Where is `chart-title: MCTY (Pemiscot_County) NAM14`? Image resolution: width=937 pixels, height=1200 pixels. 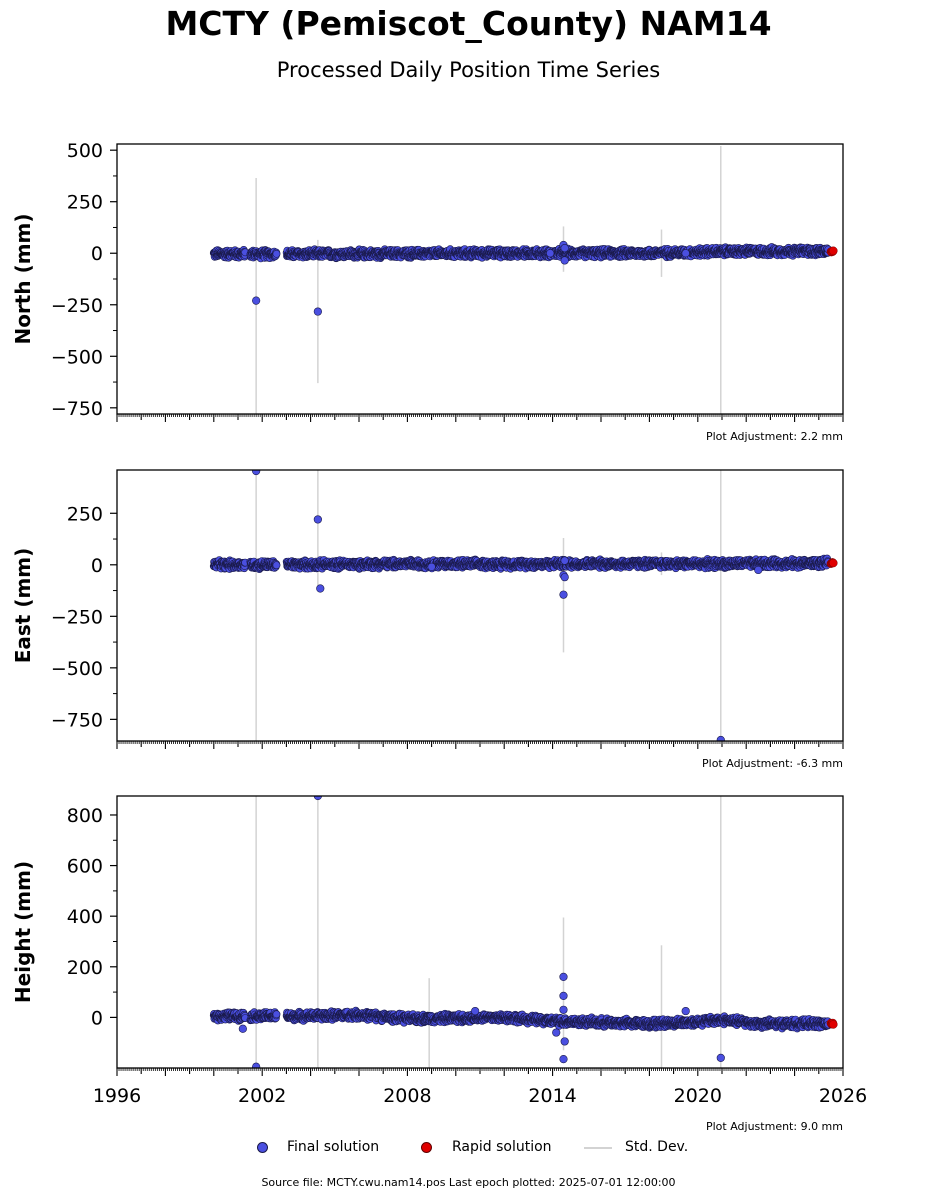
chart-title: MCTY (Pemiscot_County) NAM14 is located at coordinates (468, 23).